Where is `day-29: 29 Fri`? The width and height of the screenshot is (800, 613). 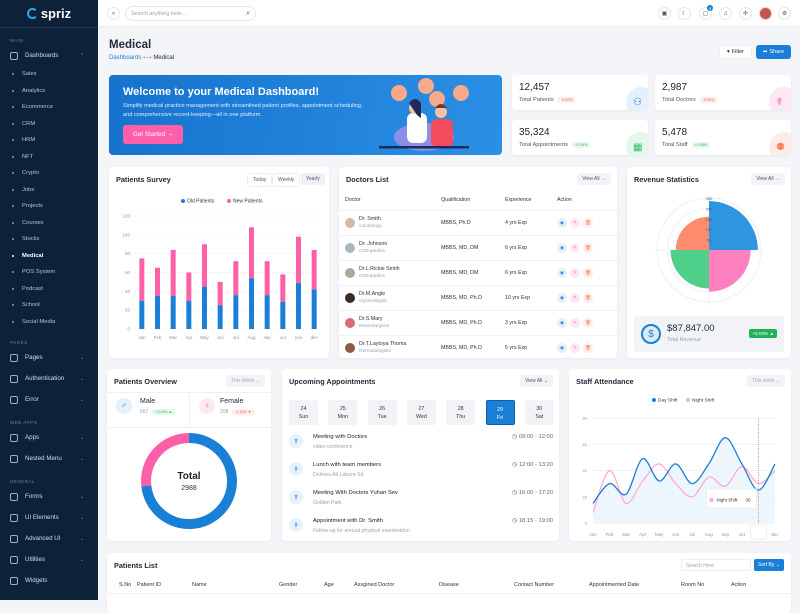
day-29: 29 Fri is located at coordinates (500, 412).